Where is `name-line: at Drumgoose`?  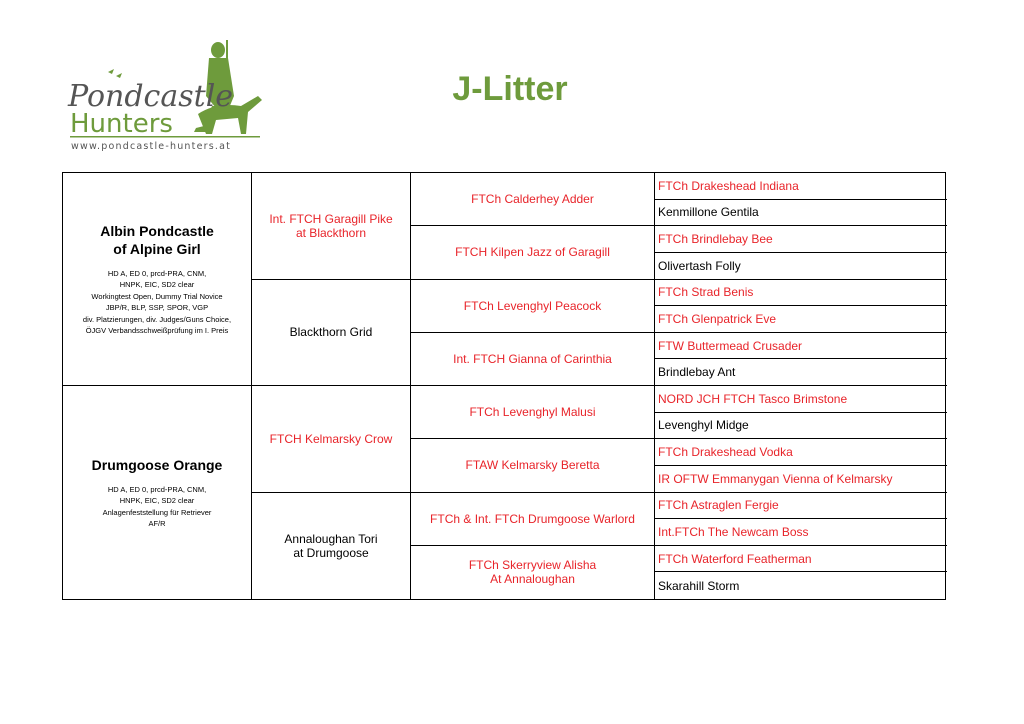 name-line: at Drumgoose is located at coordinates (331, 552).